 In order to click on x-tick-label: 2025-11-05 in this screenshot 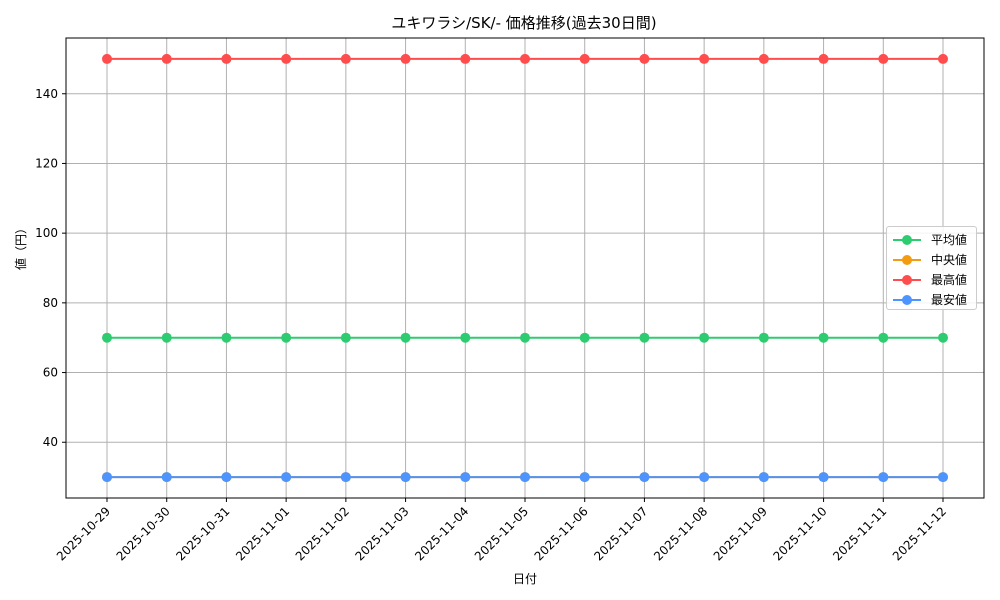, I will do `click(501, 533)`.